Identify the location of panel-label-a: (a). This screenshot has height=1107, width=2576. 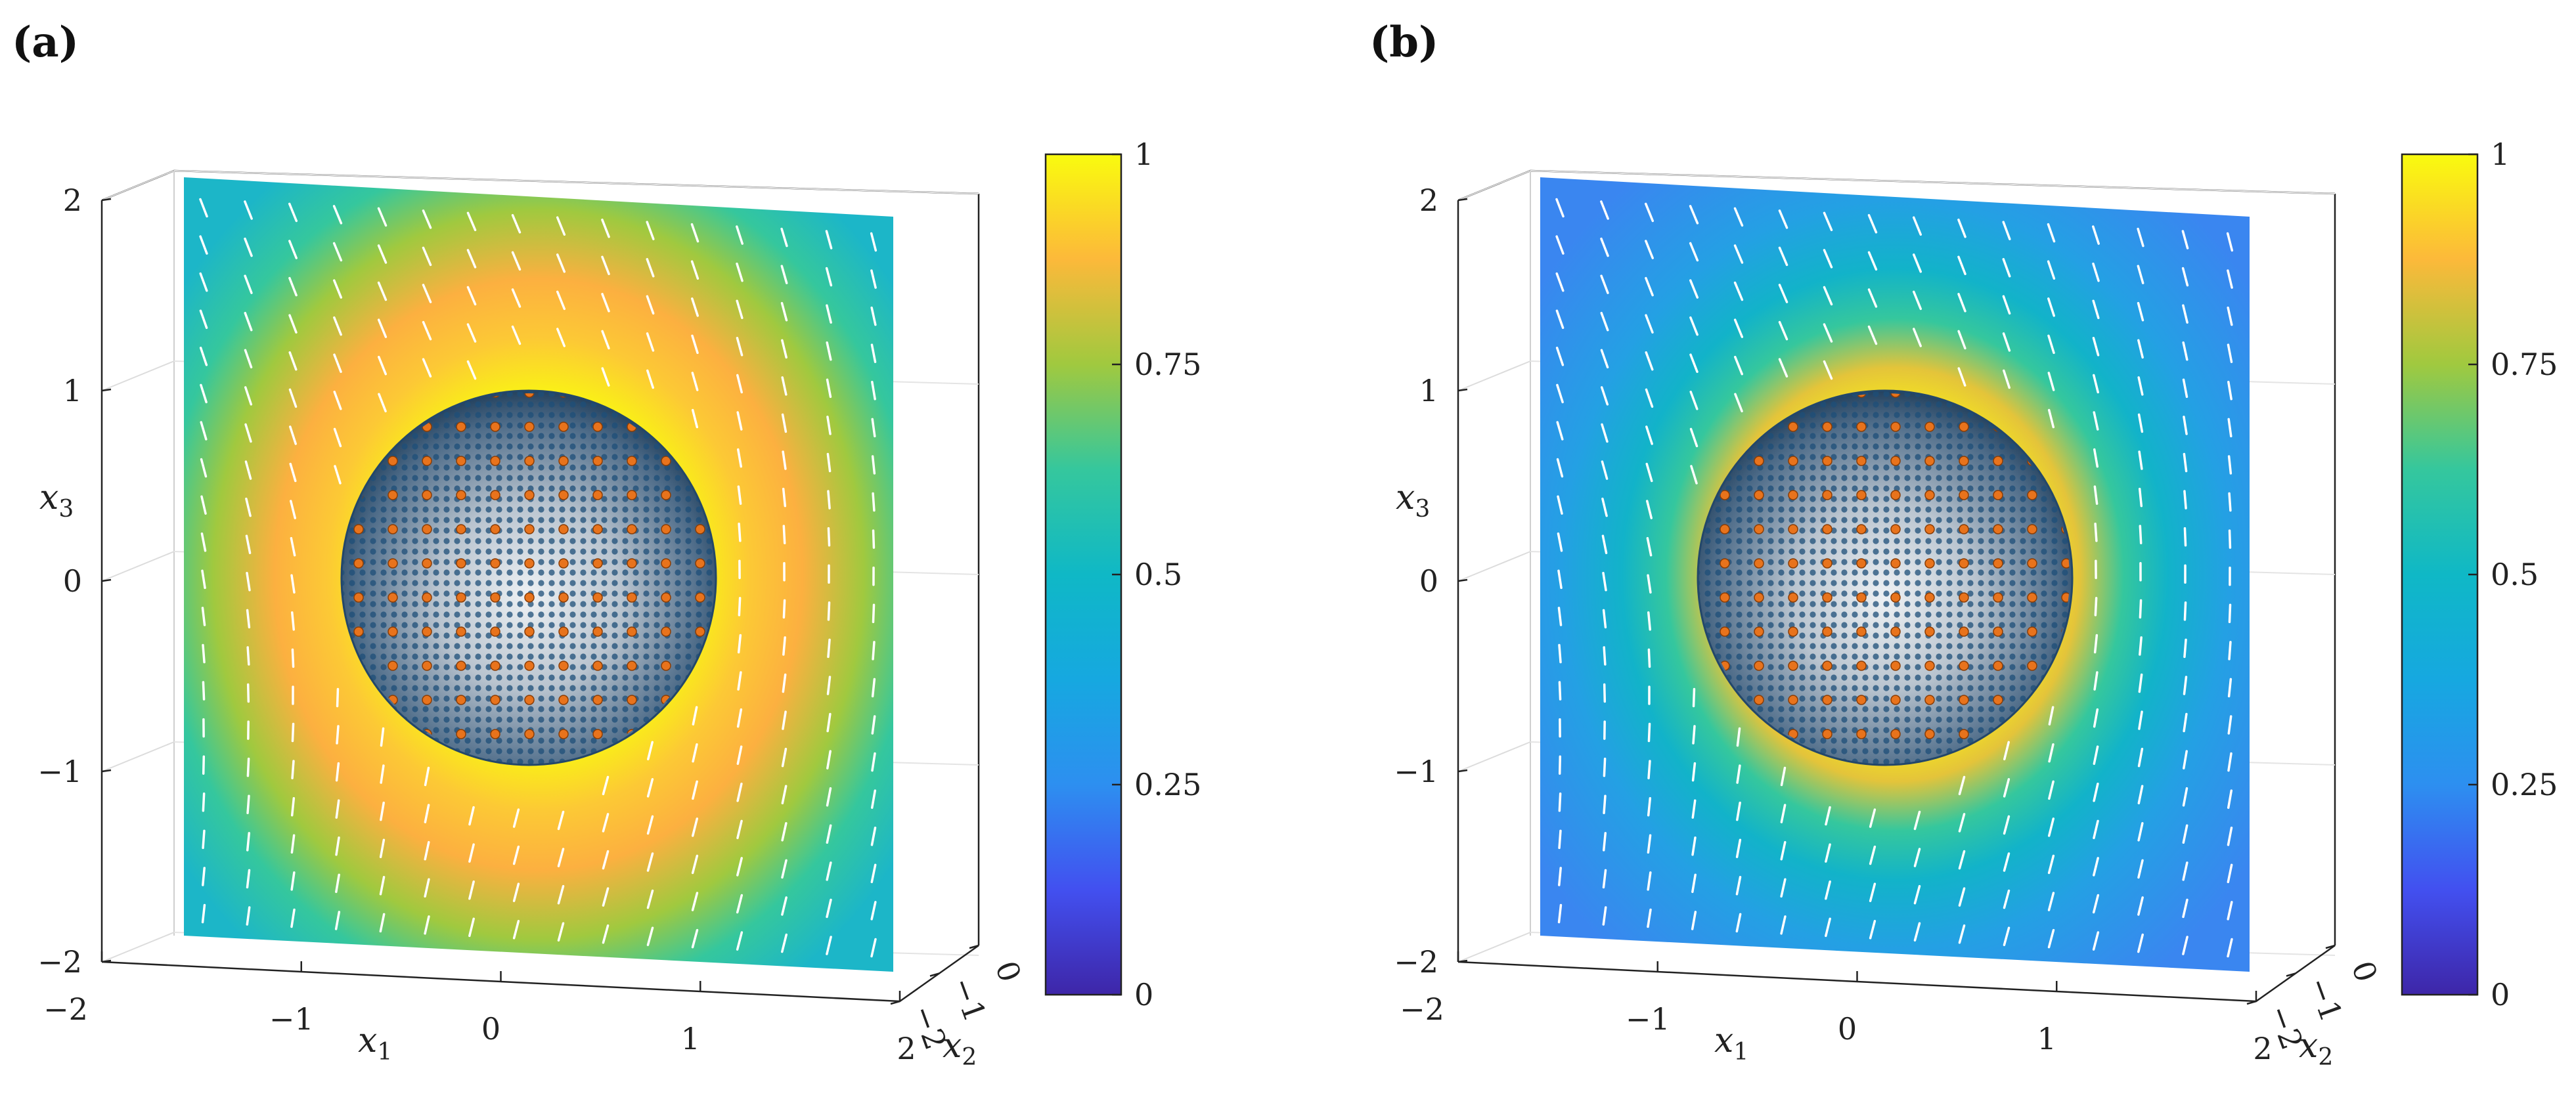
(46, 43).